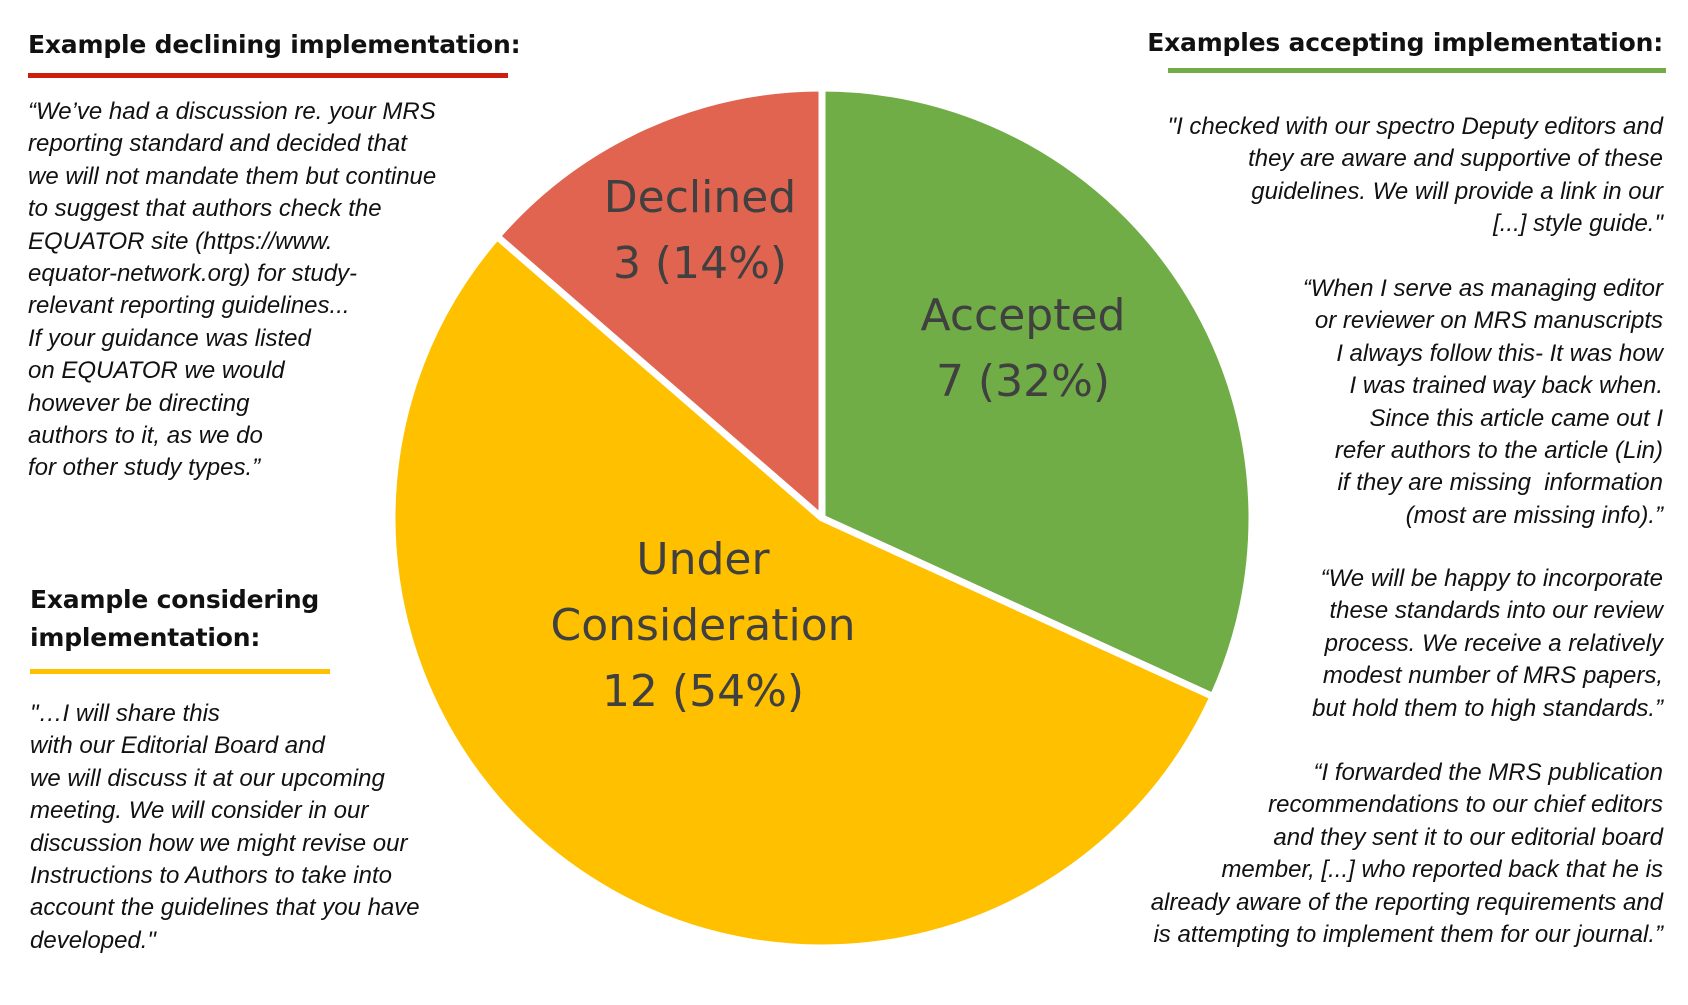  What do you see at coordinates (1405, 42) in the screenshot?
I see `accepting-heading: Examples accepting implementation:` at bounding box center [1405, 42].